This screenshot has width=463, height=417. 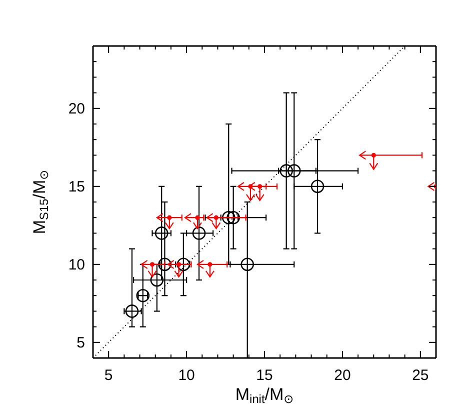 I want to click on x-tick-label: 5, so click(x=108, y=375).